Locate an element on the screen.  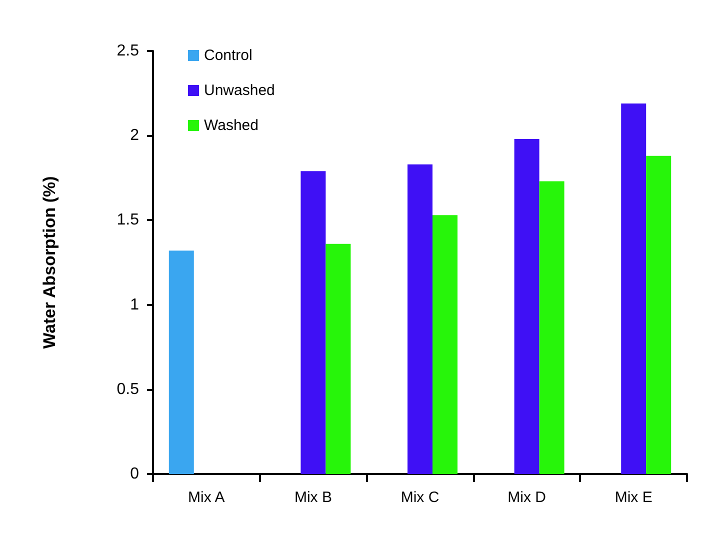
legend-label: Control is located at coordinates (228, 55).